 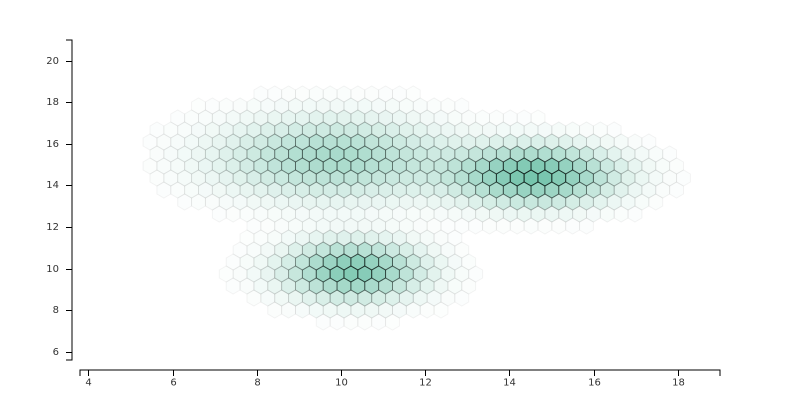 I want to click on y-tick-label: 8, so click(x=56, y=310).